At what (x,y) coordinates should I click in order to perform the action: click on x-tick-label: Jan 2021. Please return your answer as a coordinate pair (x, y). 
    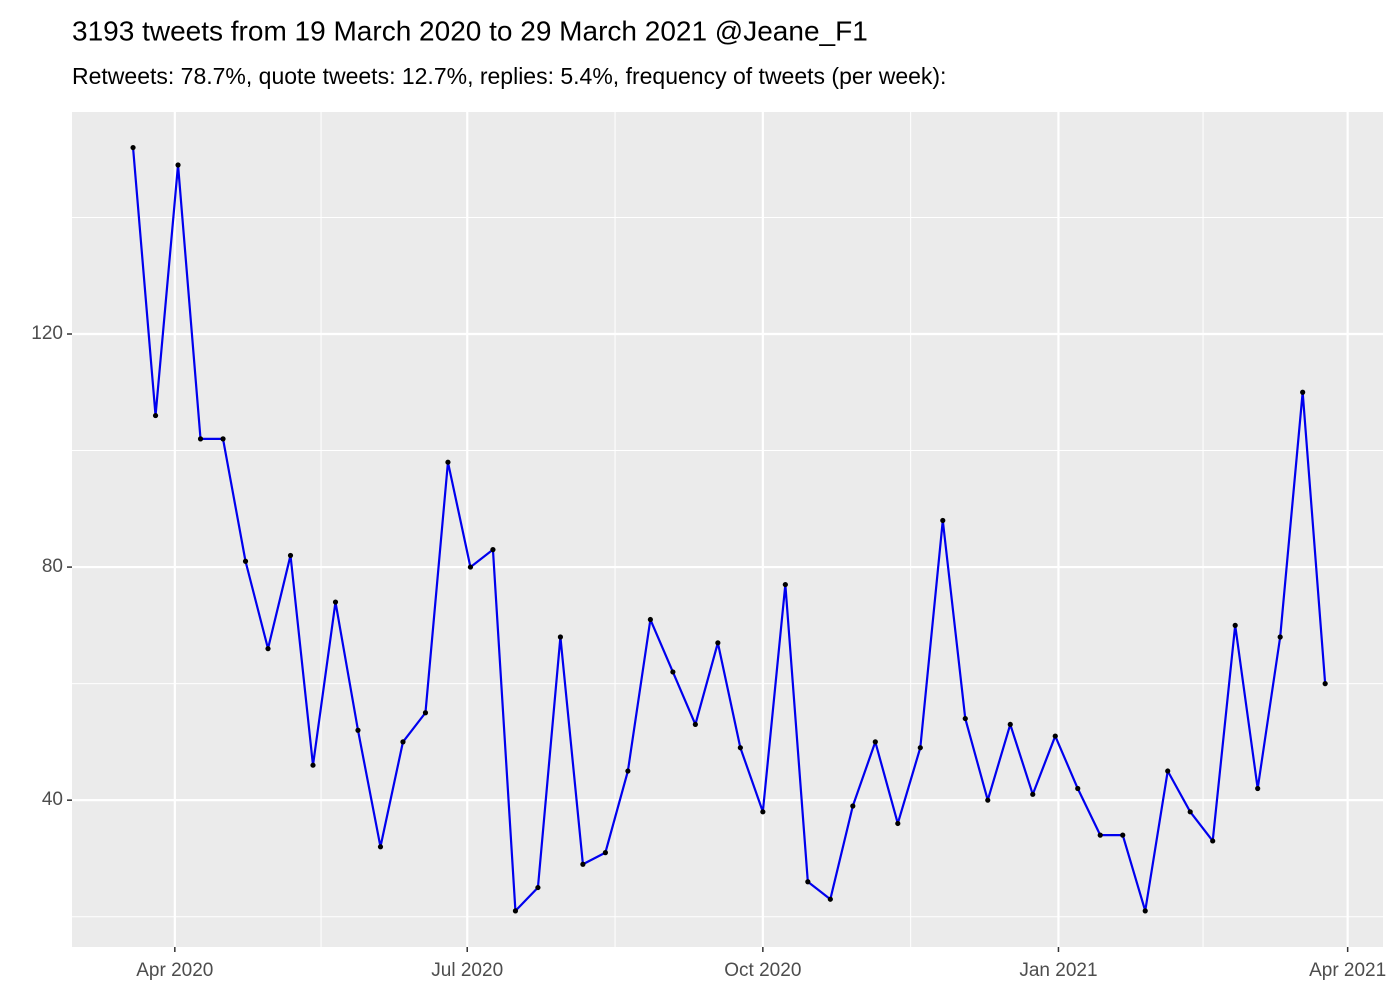
    Looking at the image, I should click on (1058, 970).